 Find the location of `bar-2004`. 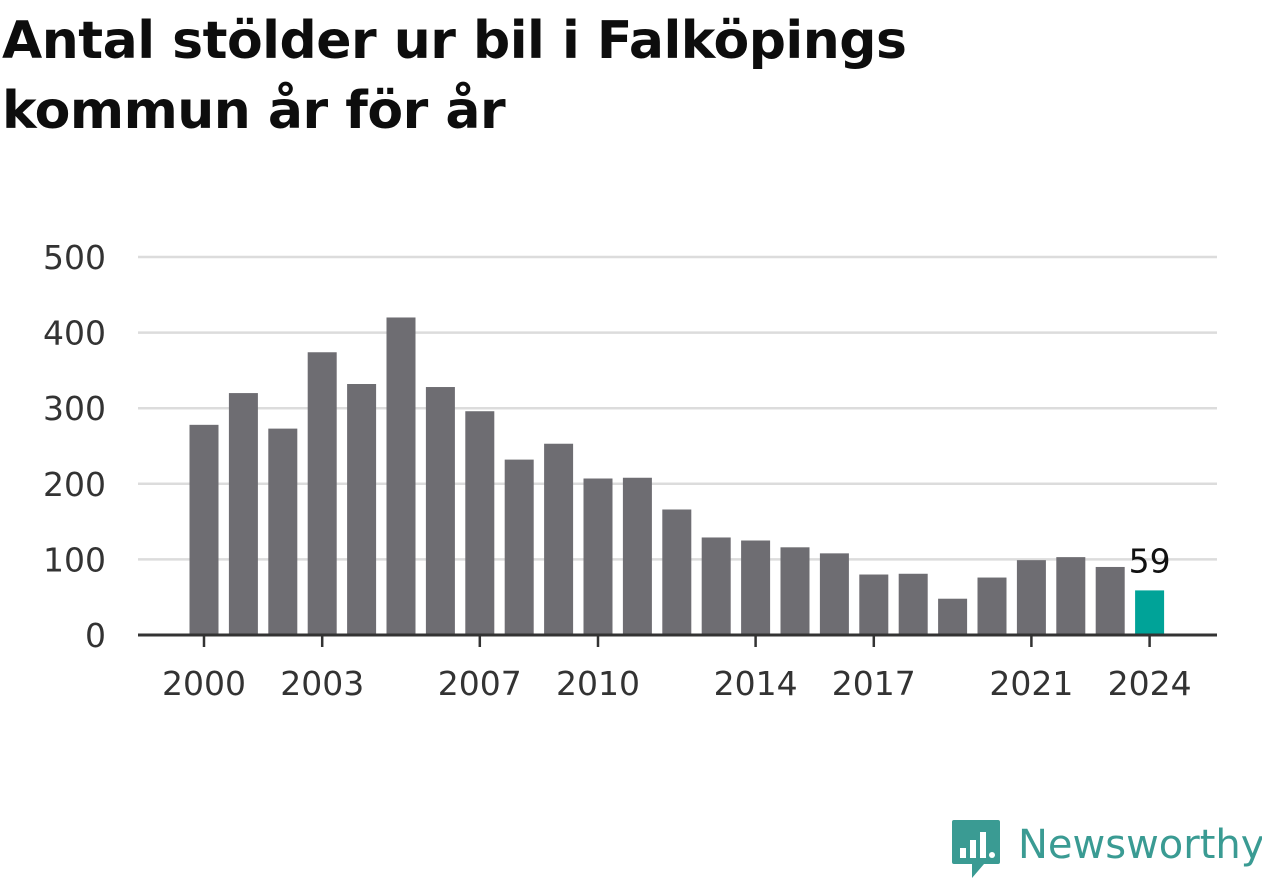

bar-2004 is located at coordinates (362, 509).